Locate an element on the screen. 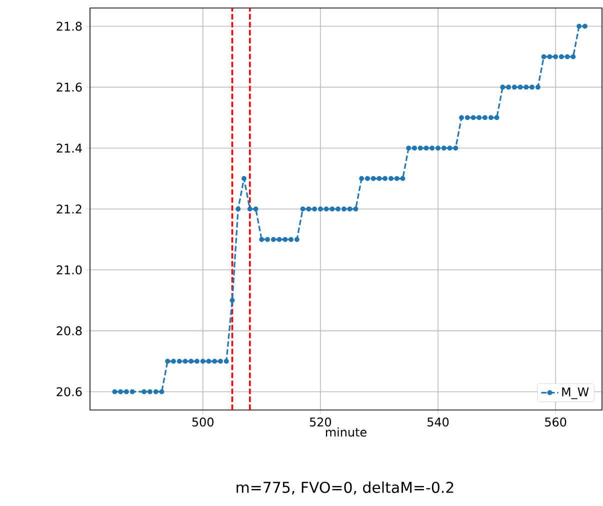 The width and height of the screenshot is (603, 506). text: m=775, FVO=0, deltaM=-0.2 is located at coordinates (345, 488).